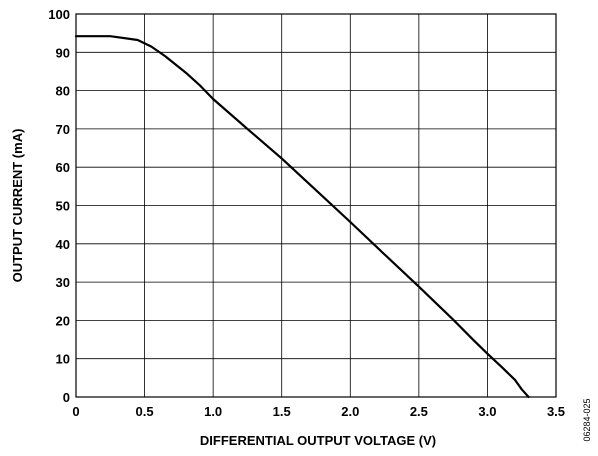 The width and height of the screenshot is (598, 456). I want to click on x-tick-label: 1.0, so click(213, 411).